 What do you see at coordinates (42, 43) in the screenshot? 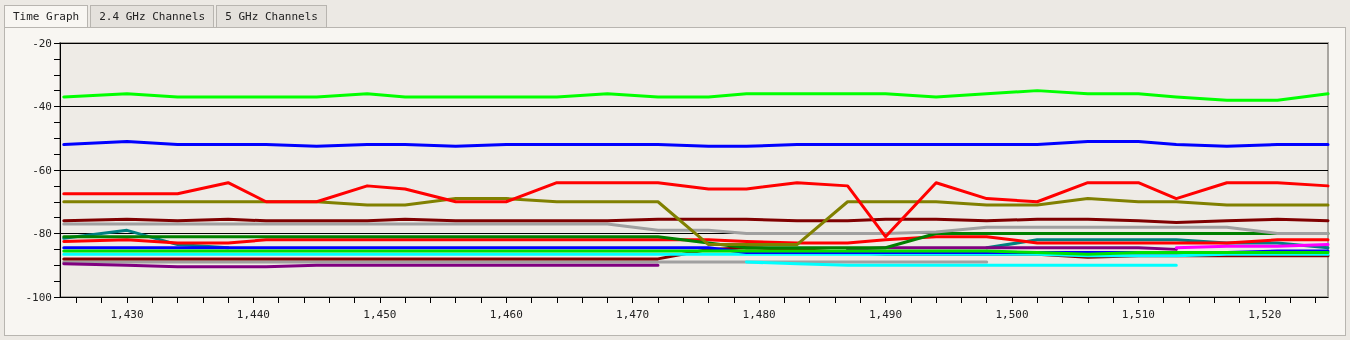
I see `y-tick-label: -20` at bounding box center [42, 43].